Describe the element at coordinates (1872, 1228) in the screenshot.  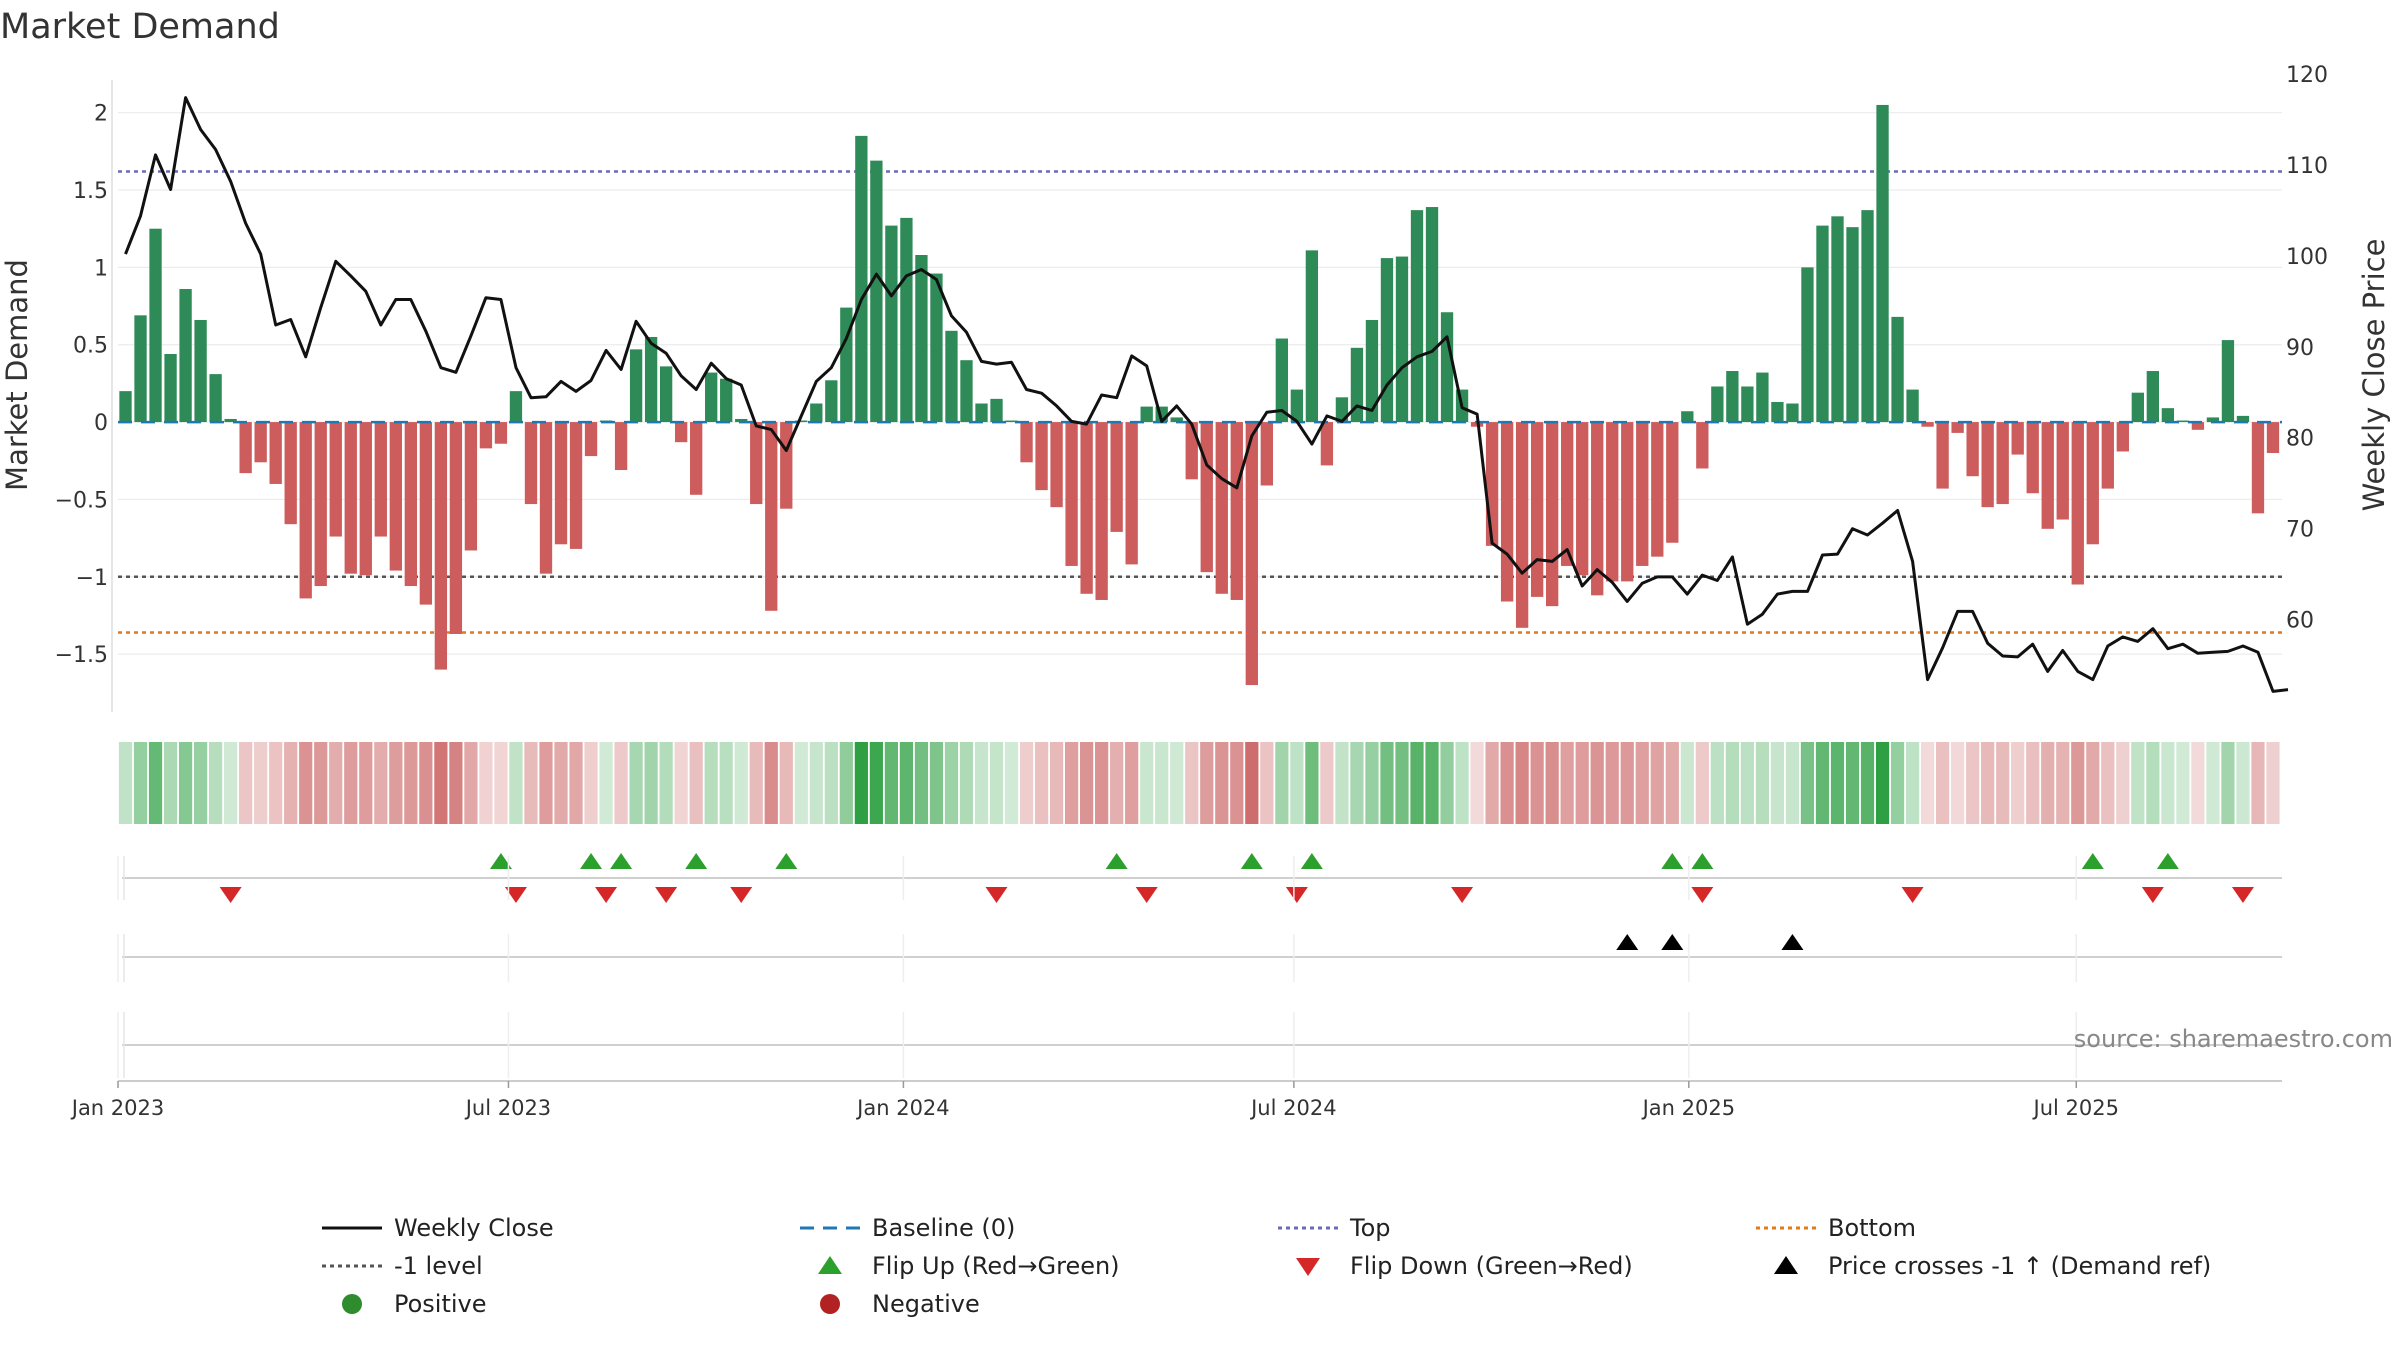
I see `legend-label: Bottom` at that location.